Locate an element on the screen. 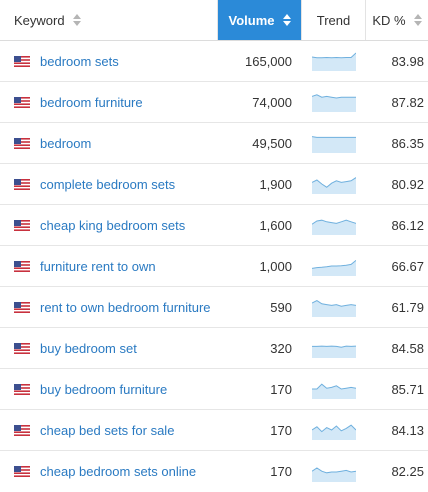 The width and height of the screenshot is (428, 492). volume-value: 74,000 is located at coordinates (272, 102).